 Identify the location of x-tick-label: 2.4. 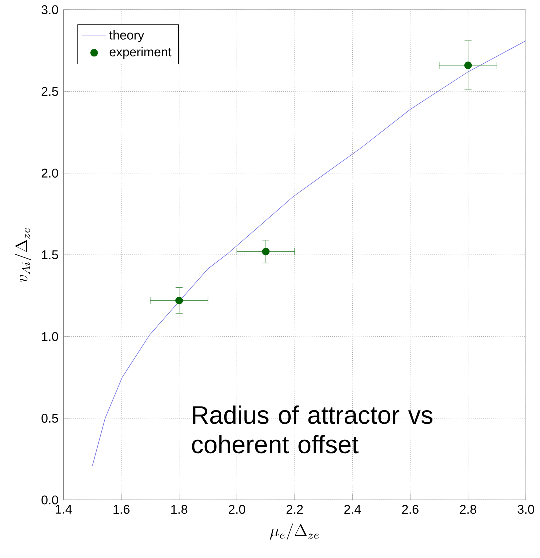
(353, 509).